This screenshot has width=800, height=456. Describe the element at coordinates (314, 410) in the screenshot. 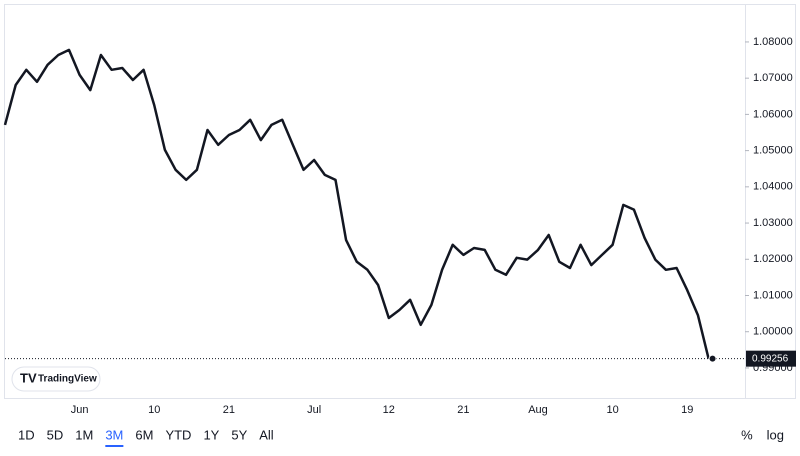

I see `x-tick-label: Jul` at that location.